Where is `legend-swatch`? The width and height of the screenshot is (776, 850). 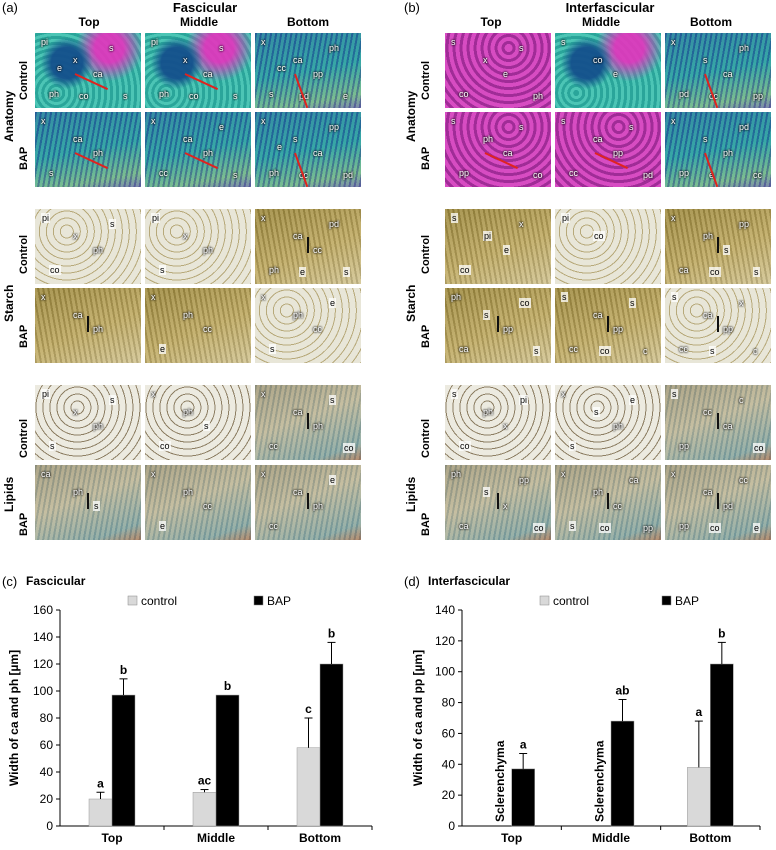
legend-swatch is located at coordinates (132, 600).